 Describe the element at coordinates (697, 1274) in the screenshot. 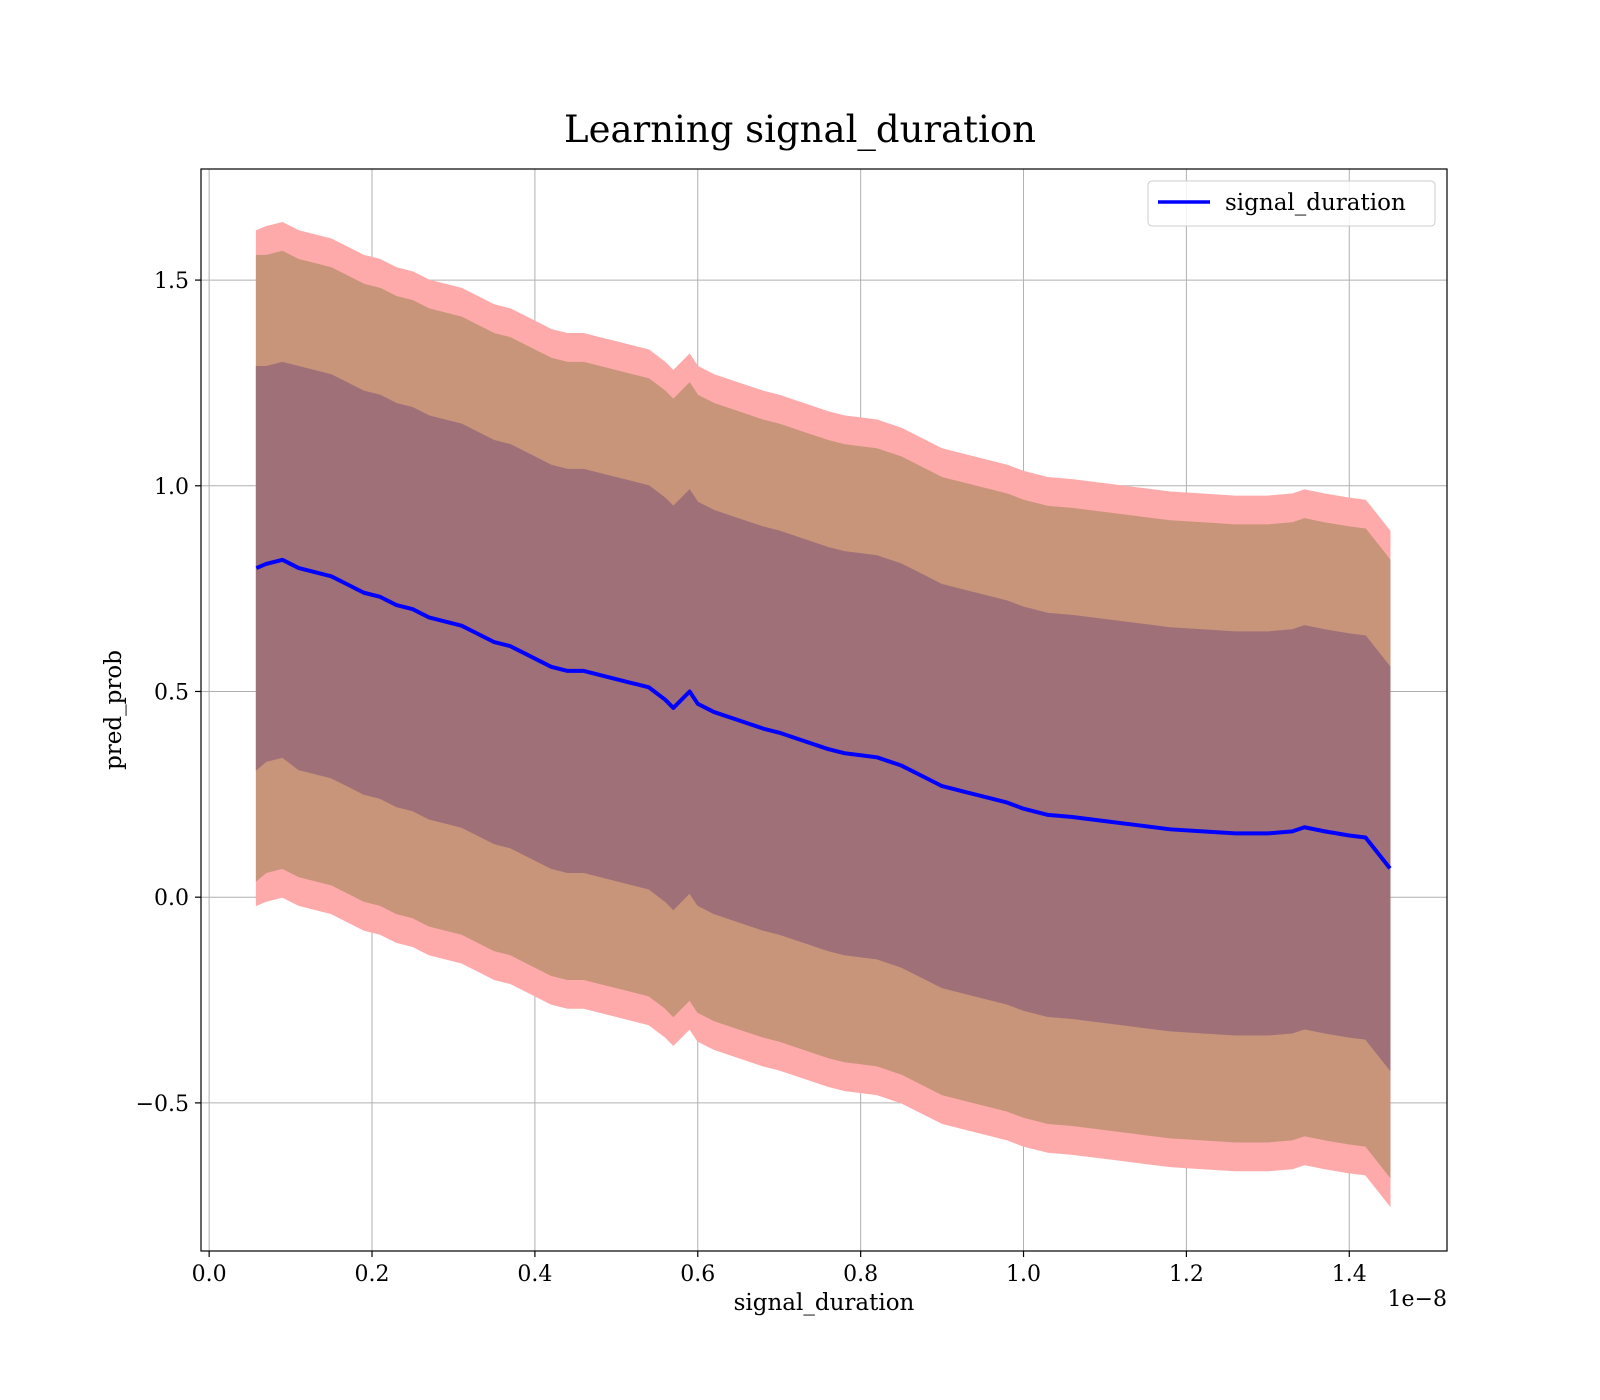

I see `x-tick-label: 0.6` at that location.